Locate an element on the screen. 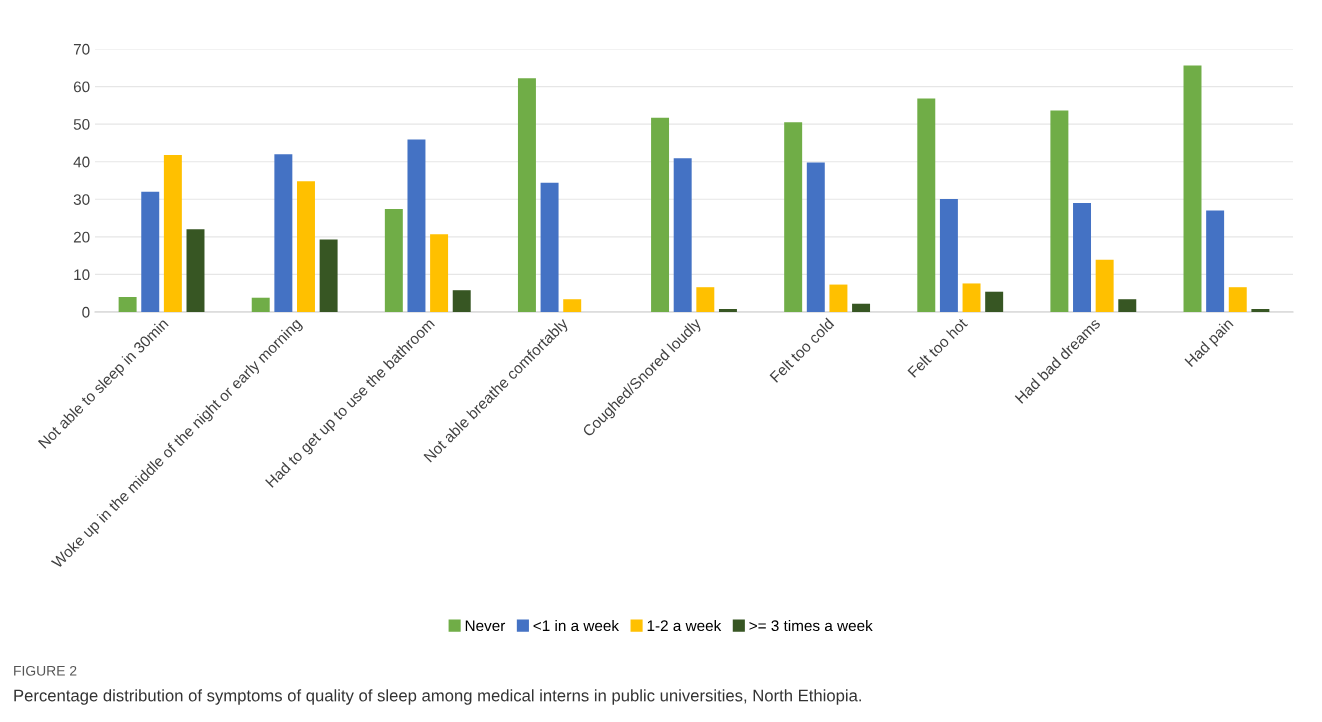  legend-label: >= 3 times a week is located at coordinates (811, 625).